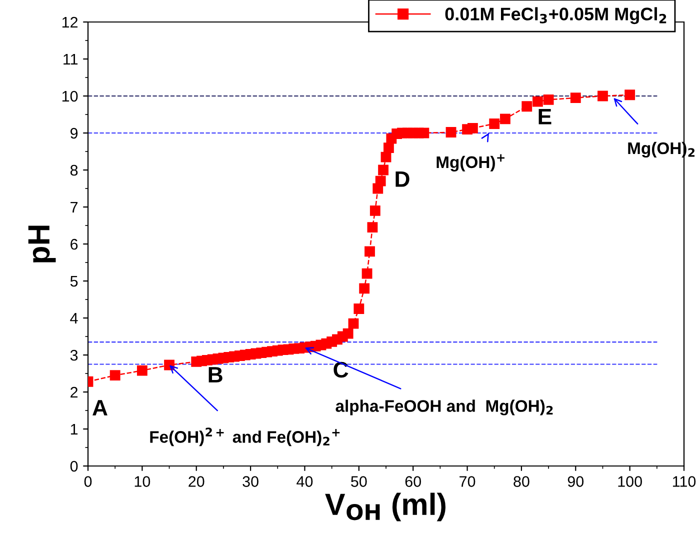 This screenshot has width=700, height=543. I want to click on x-tick-label: 90, so click(576, 481).